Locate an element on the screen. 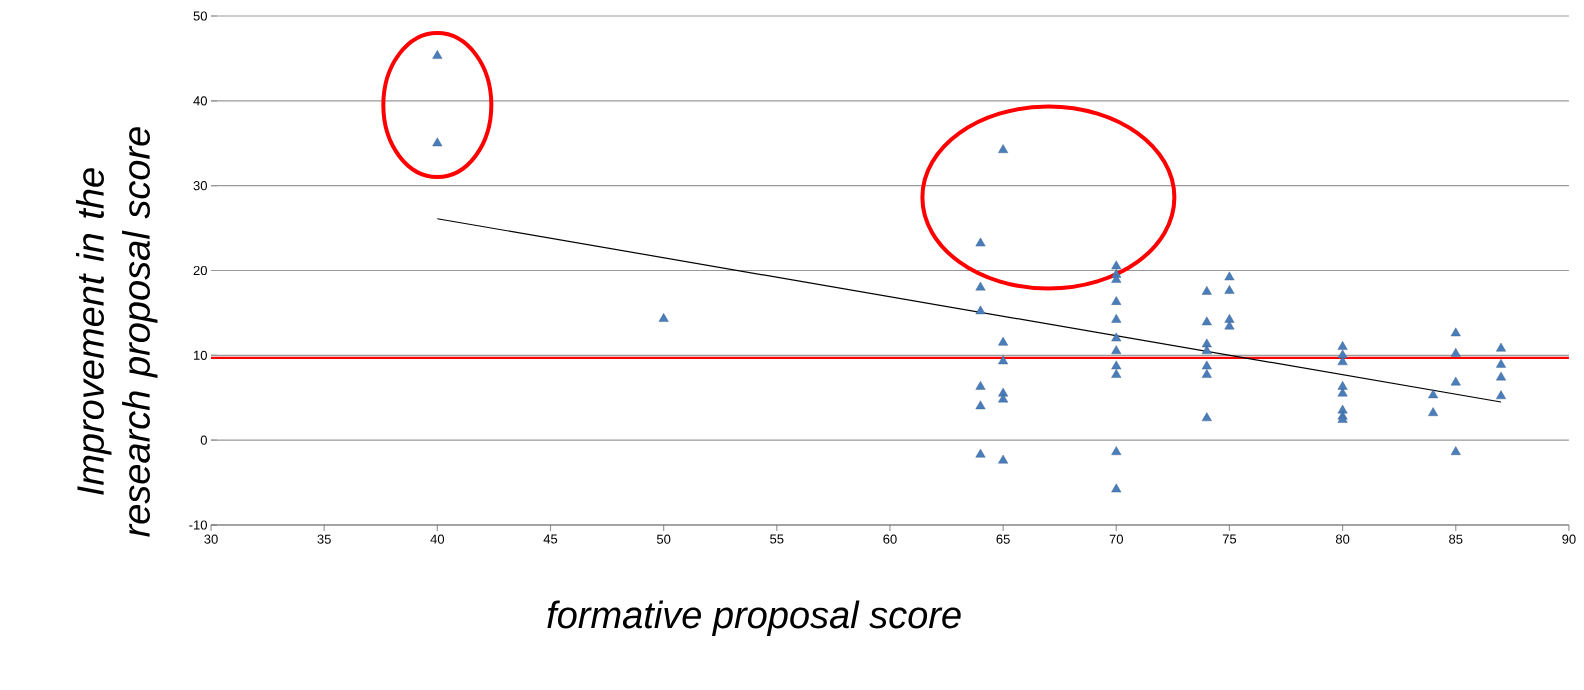  y-tick-label: -10 is located at coordinates (198, 525).